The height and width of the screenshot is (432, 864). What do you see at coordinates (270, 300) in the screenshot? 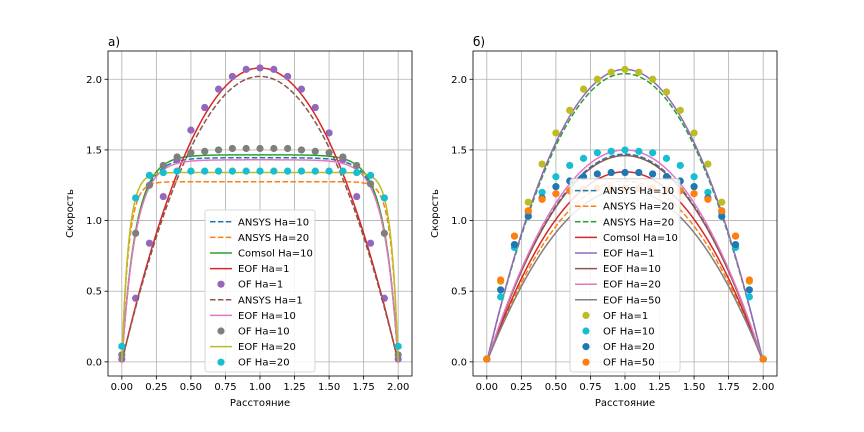
I see `legend-label: ANSYS Ha=1` at bounding box center [270, 300].